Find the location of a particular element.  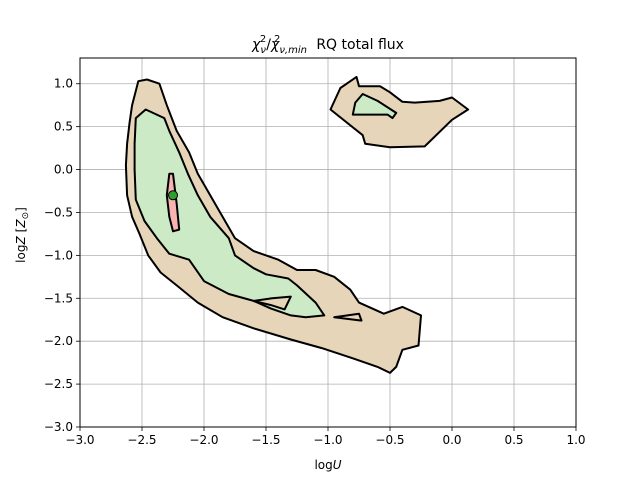

y-tick-label: 0.5 is located at coordinates (63, 127).